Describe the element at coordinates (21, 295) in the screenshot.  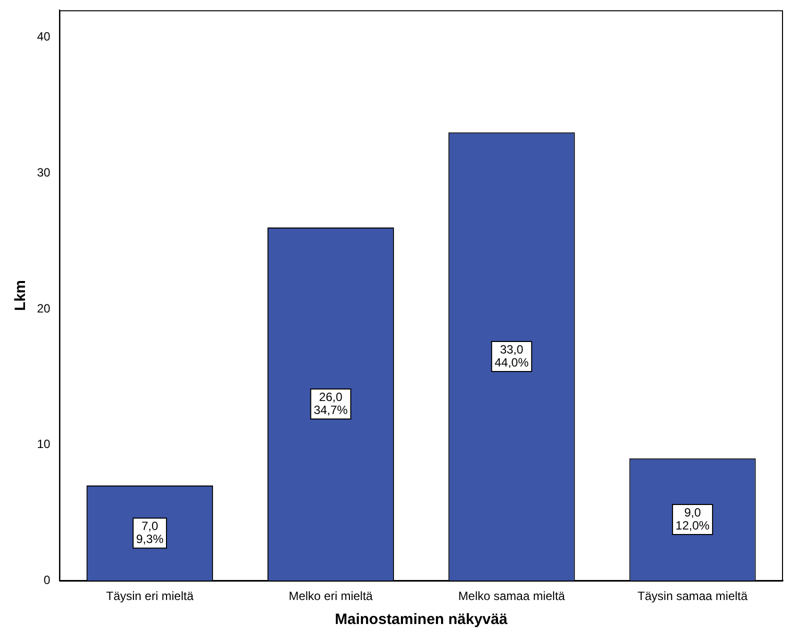
I see `y-axis-title: Lkm` at that location.